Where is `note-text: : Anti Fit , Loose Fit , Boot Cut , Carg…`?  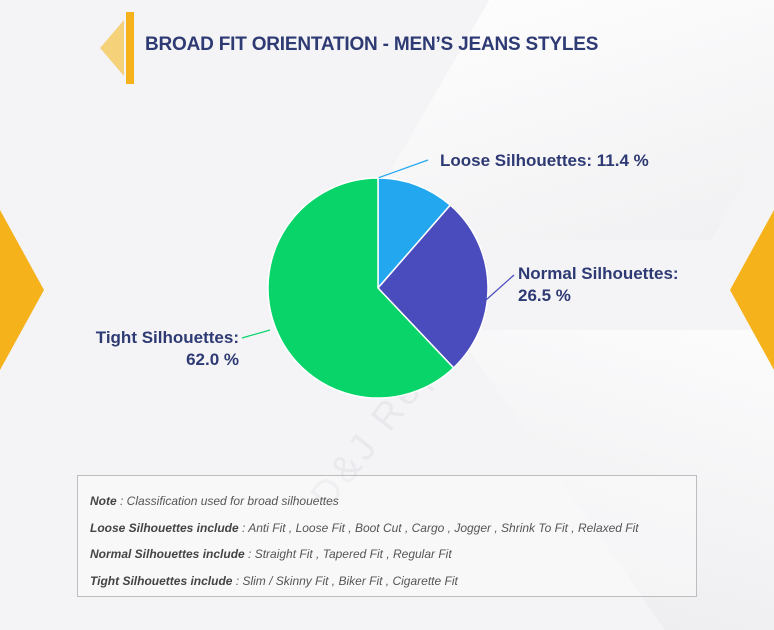 note-text: : Anti Fit , Loose Fit , Boot Cut , Carg… is located at coordinates (438, 527).